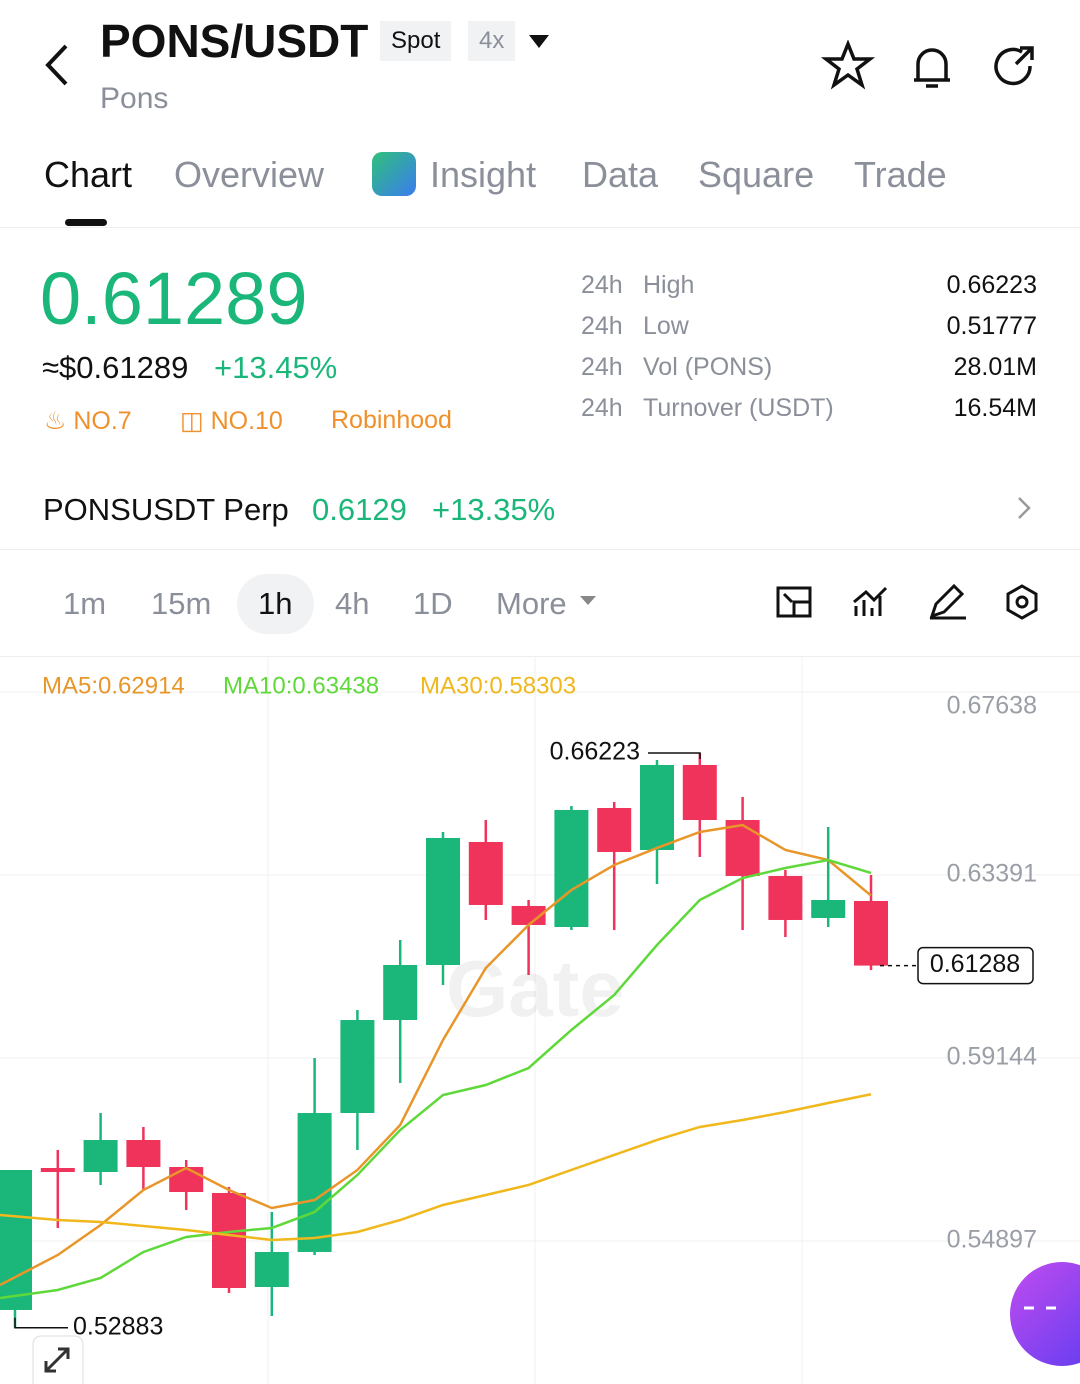 Image resolution: width=1080 pixels, height=1384 pixels. What do you see at coordinates (595, 752) in the screenshot?
I see `high-label: 0.66223` at bounding box center [595, 752].